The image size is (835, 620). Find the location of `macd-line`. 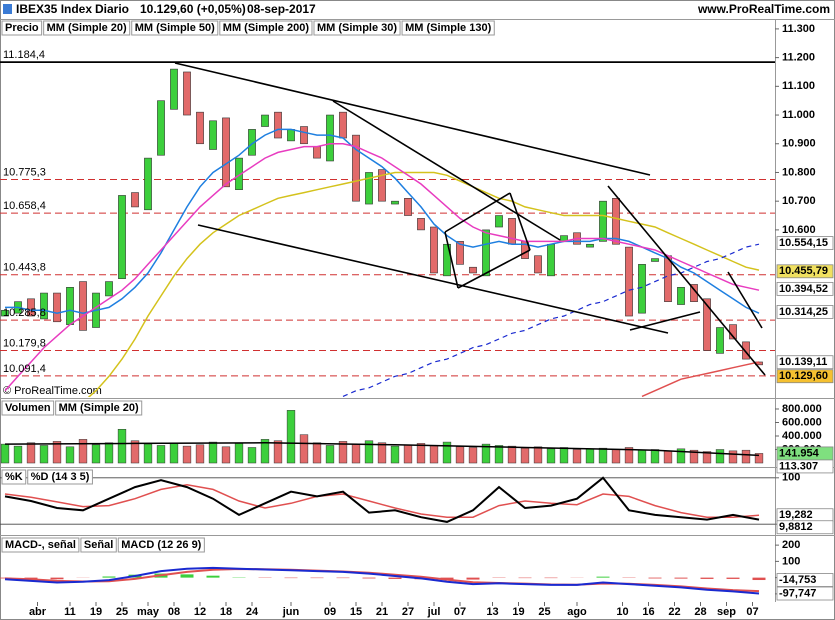

macd-line is located at coordinates (382, 580).